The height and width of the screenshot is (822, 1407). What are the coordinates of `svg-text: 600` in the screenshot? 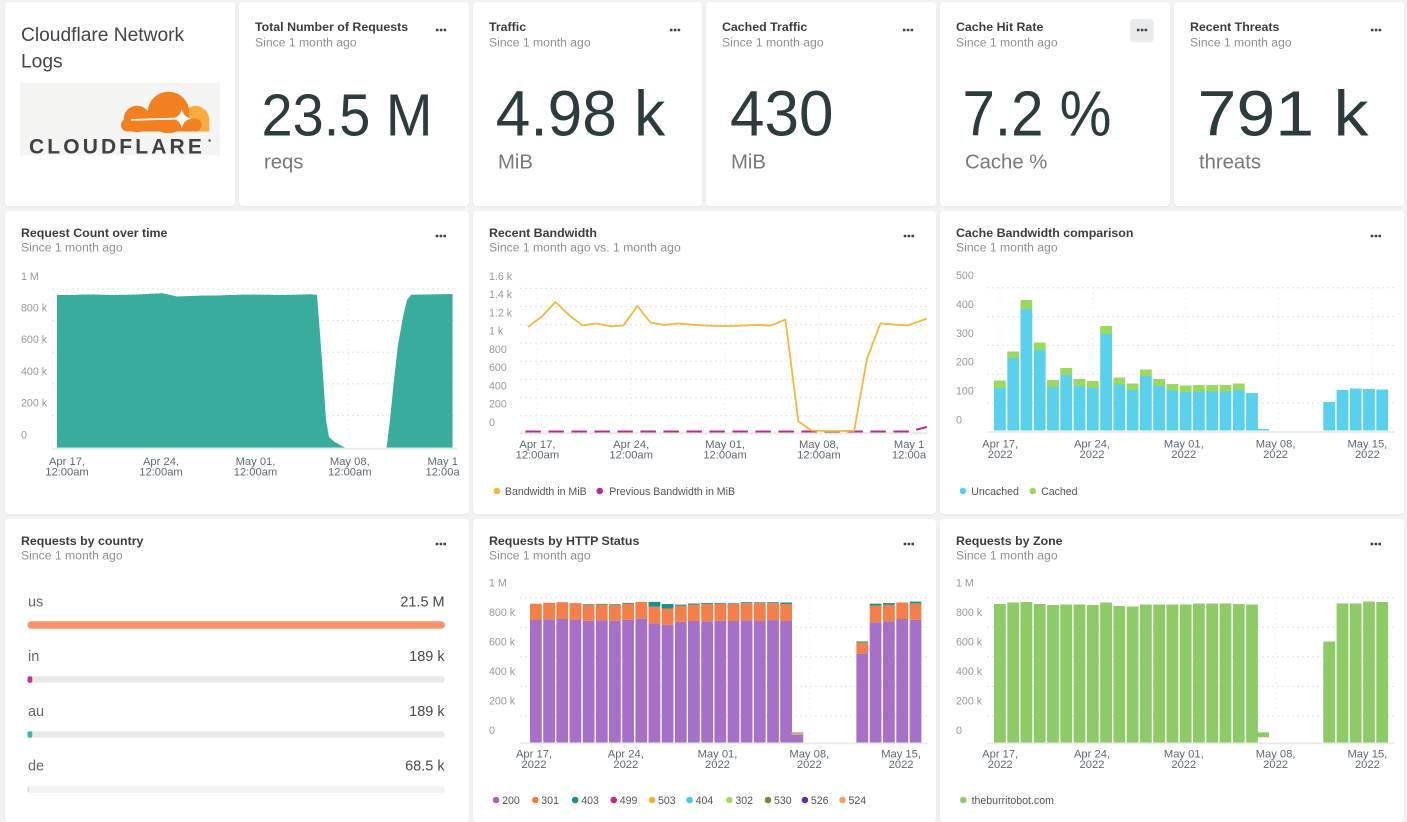 It's located at (498, 368).